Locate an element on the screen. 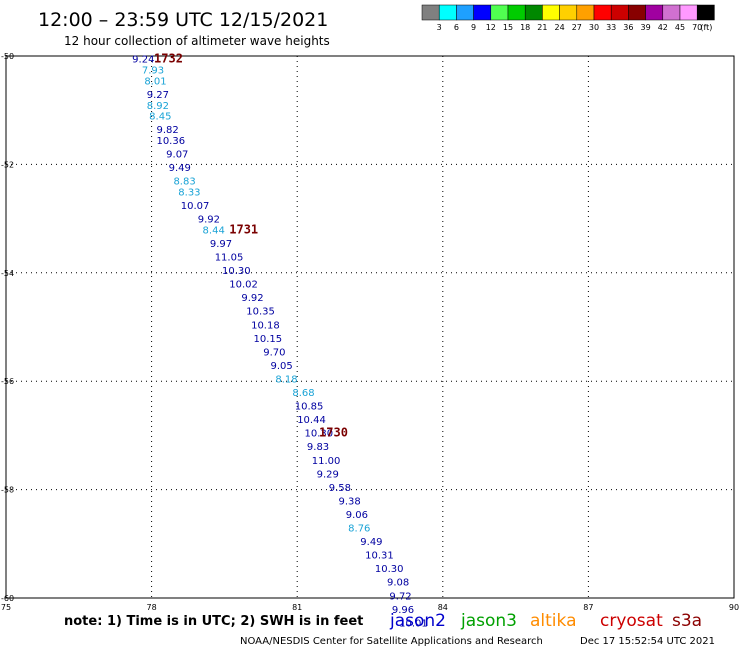 Image resolution: width=740 pixels, height=650 pixels. y-tick-label: -52 is located at coordinates (7, 164).